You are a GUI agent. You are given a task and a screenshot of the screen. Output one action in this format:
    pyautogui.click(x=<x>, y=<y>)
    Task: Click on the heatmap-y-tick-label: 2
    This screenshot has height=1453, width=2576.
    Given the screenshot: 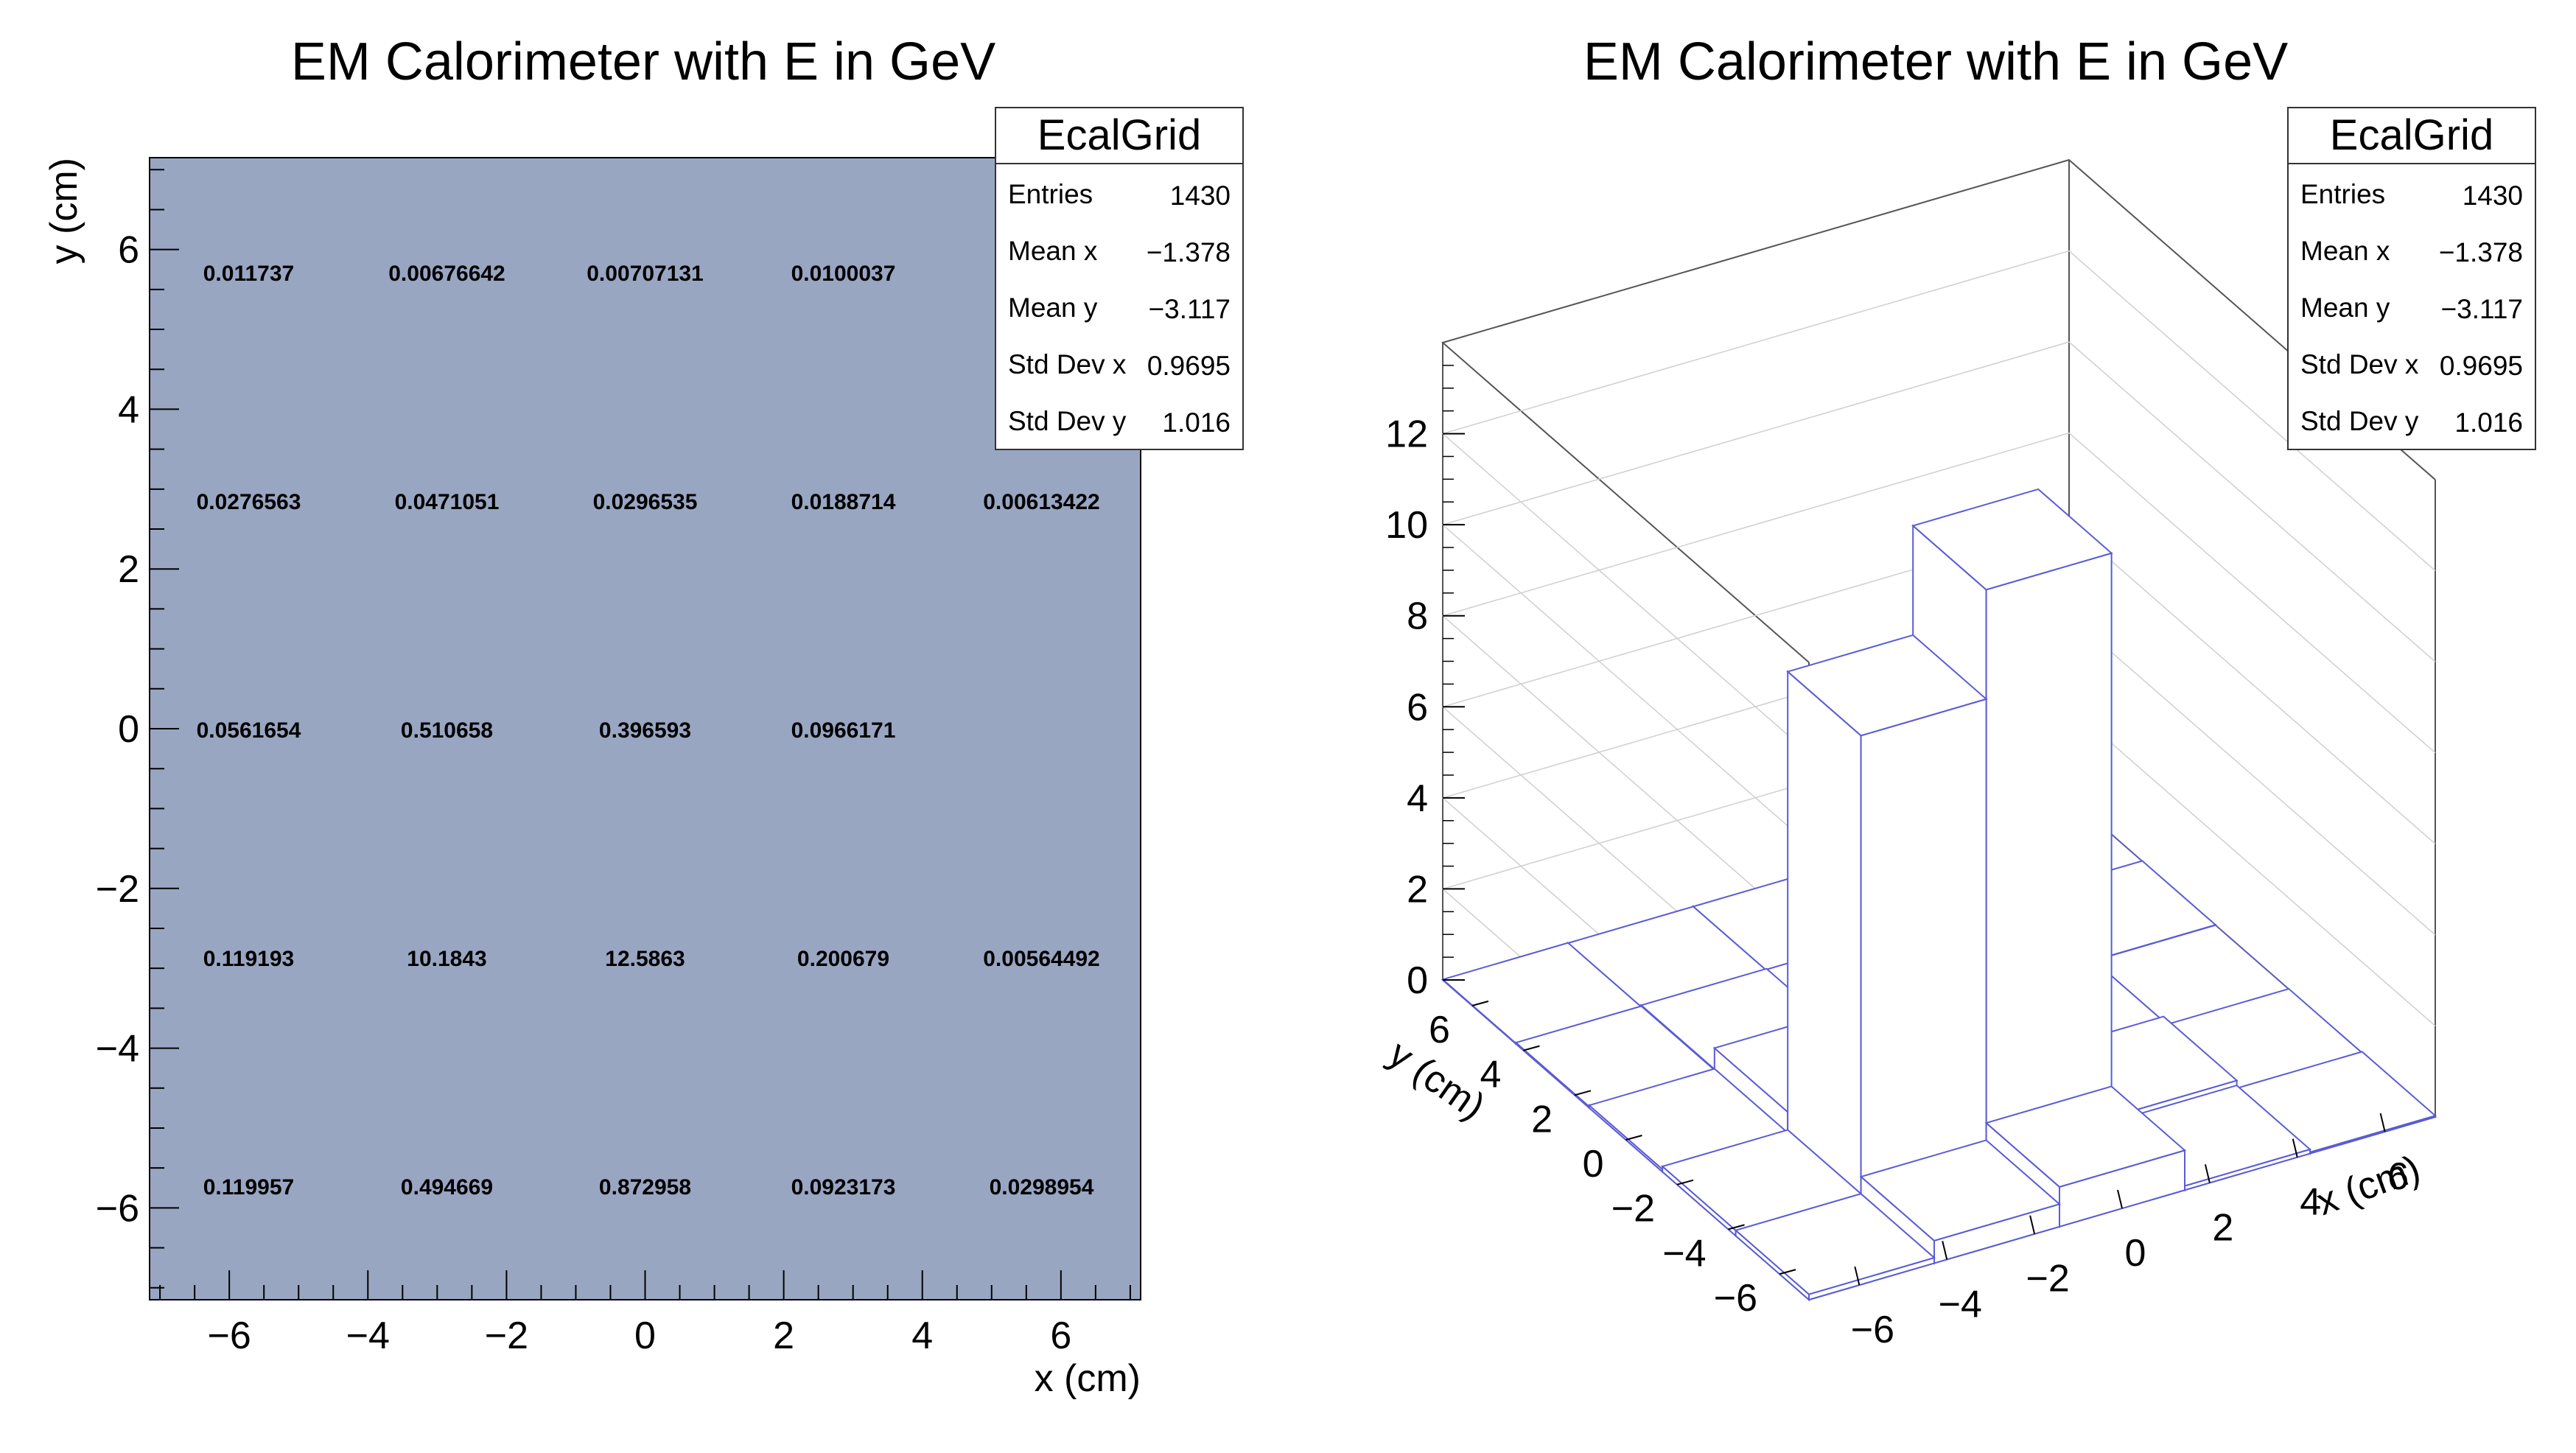 What is the action you would take?
    pyautogui.click(x=128, y=569)
    